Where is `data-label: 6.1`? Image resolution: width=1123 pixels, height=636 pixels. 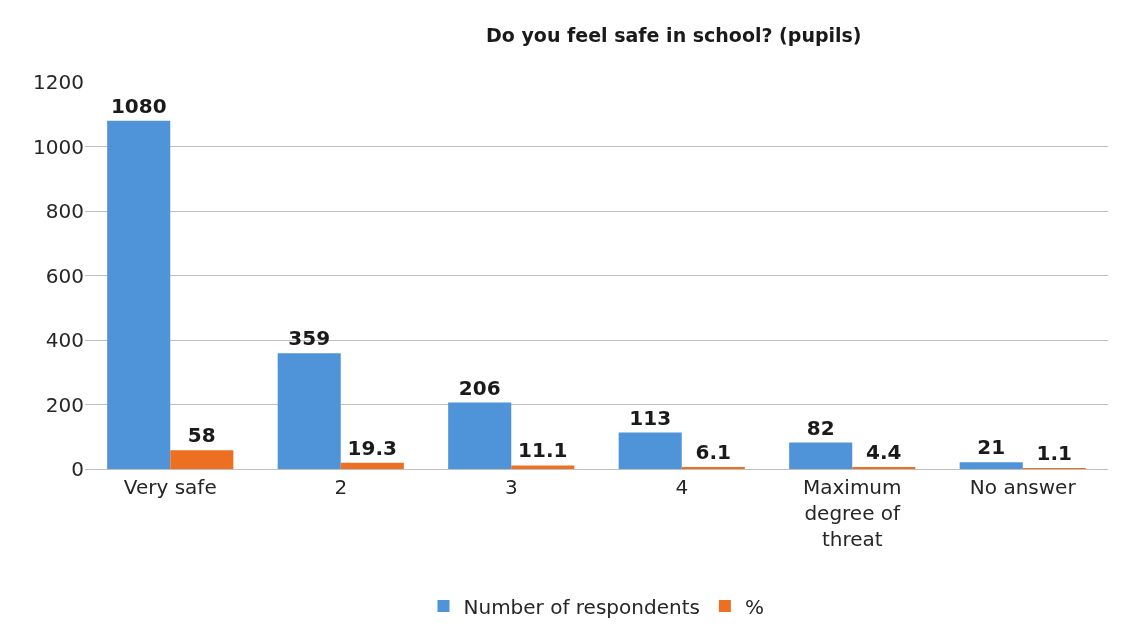 data-label: 6.1 is located at coordinates (713, 452).